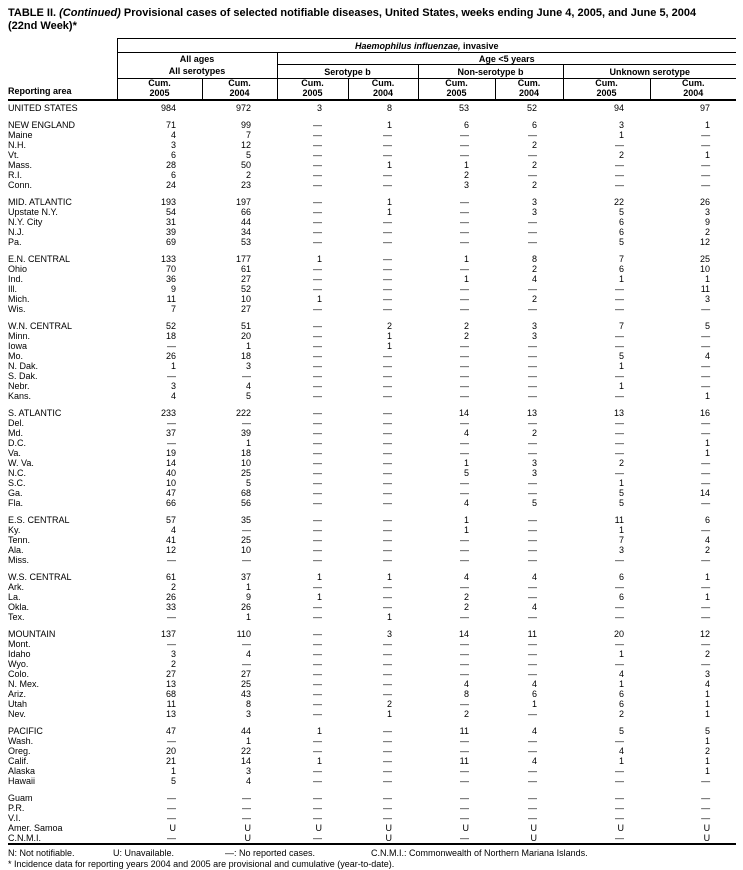 The image size is (743, 870). Describe the element at coordinates (372, 232) in the screenshot. I see `table-row: N.J. 39 34 — — — — 6 2` at that location.